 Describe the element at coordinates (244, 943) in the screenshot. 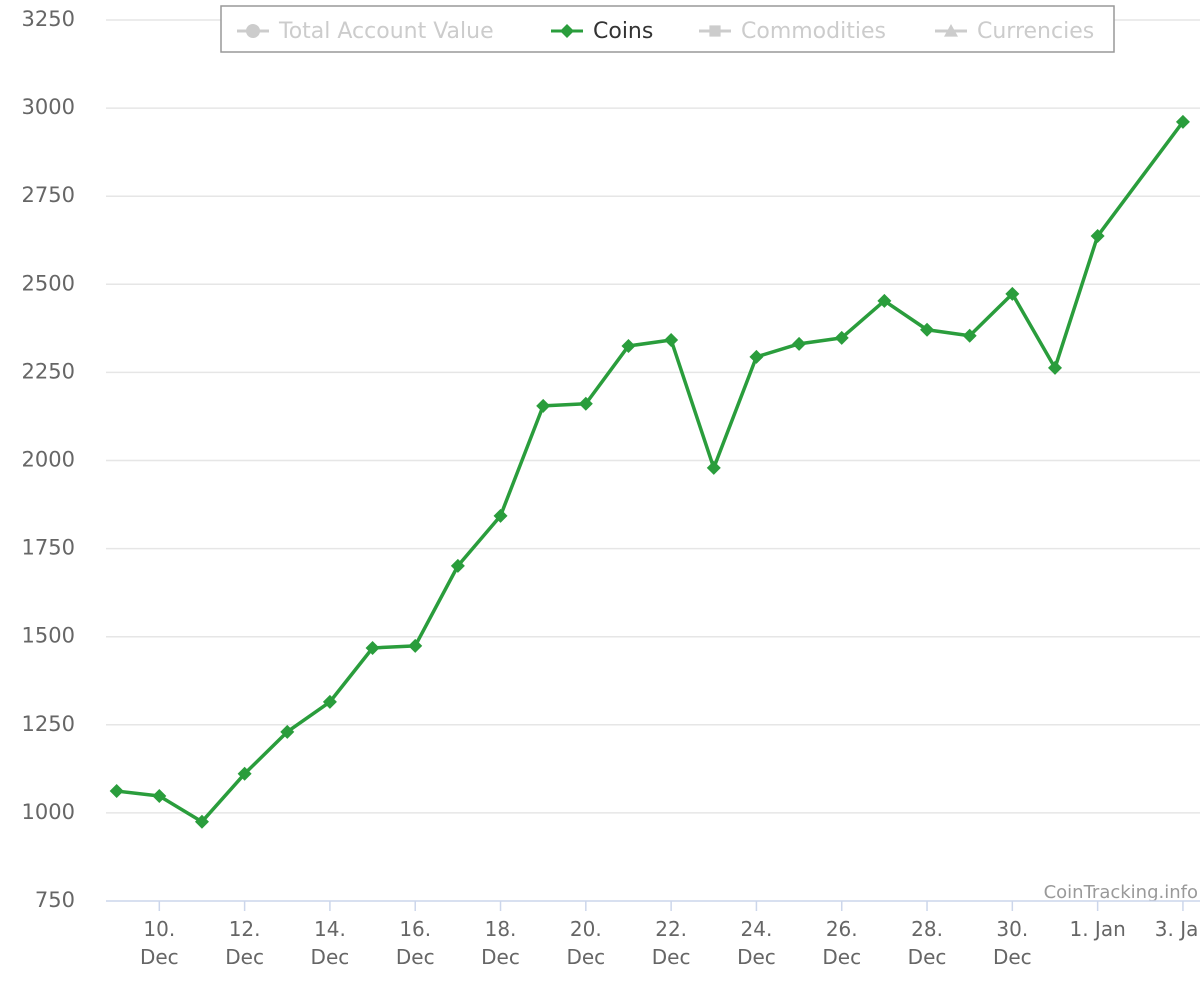

I see `x-tick-label: 12. Dec` at that location.